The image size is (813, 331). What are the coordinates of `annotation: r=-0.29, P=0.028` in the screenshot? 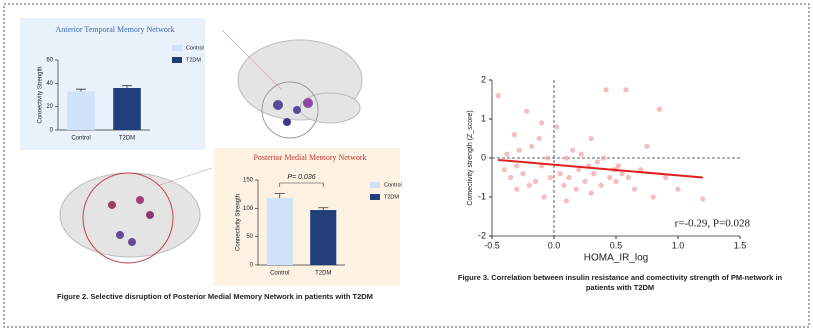 It's located at (713, 224).